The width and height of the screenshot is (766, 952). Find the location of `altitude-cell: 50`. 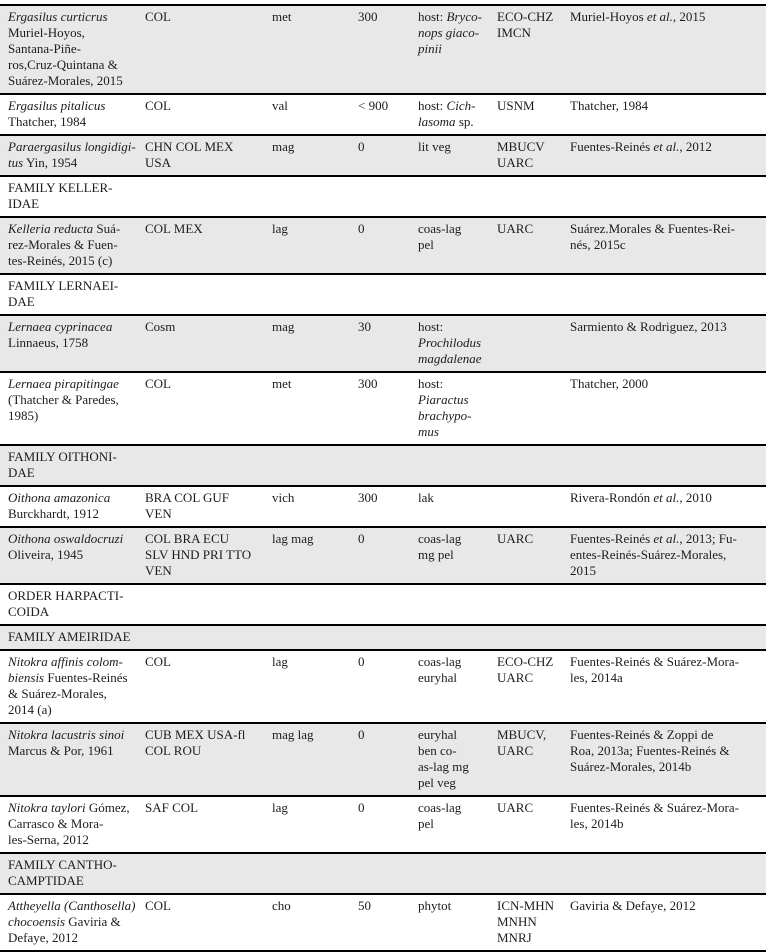

altitude-cell: 50 is located at coordinates (364, 905).